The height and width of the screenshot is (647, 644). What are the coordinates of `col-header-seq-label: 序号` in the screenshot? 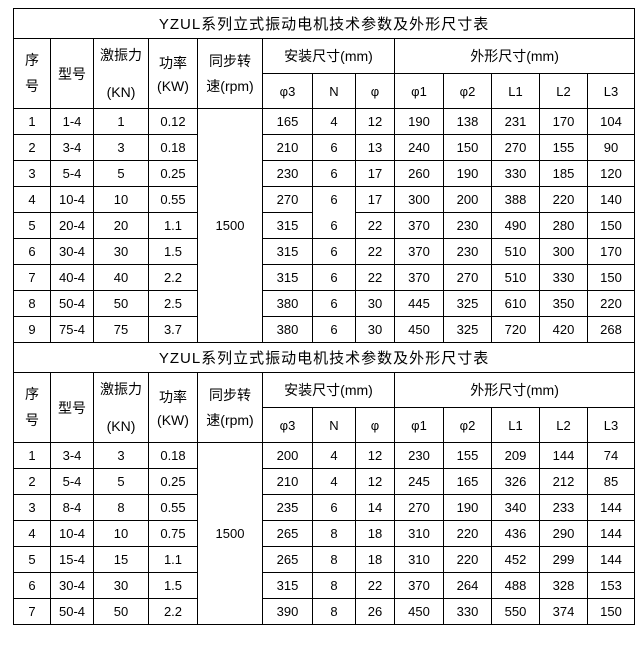 It's located at (32, 73).